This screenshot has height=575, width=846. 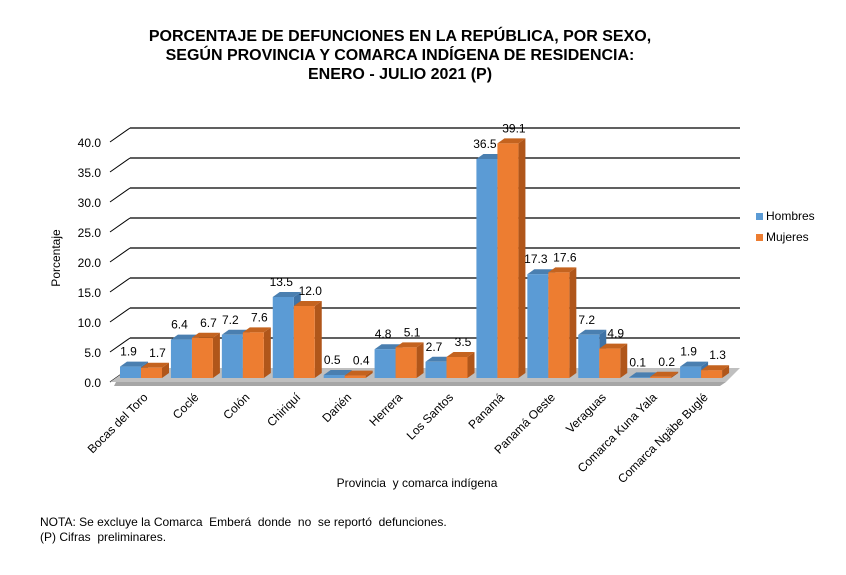 What do you see at coordinates (118, 423) in the screenshot?
I see `x-tick-label: Bocas del Toro` at bounding box center [118, 423].